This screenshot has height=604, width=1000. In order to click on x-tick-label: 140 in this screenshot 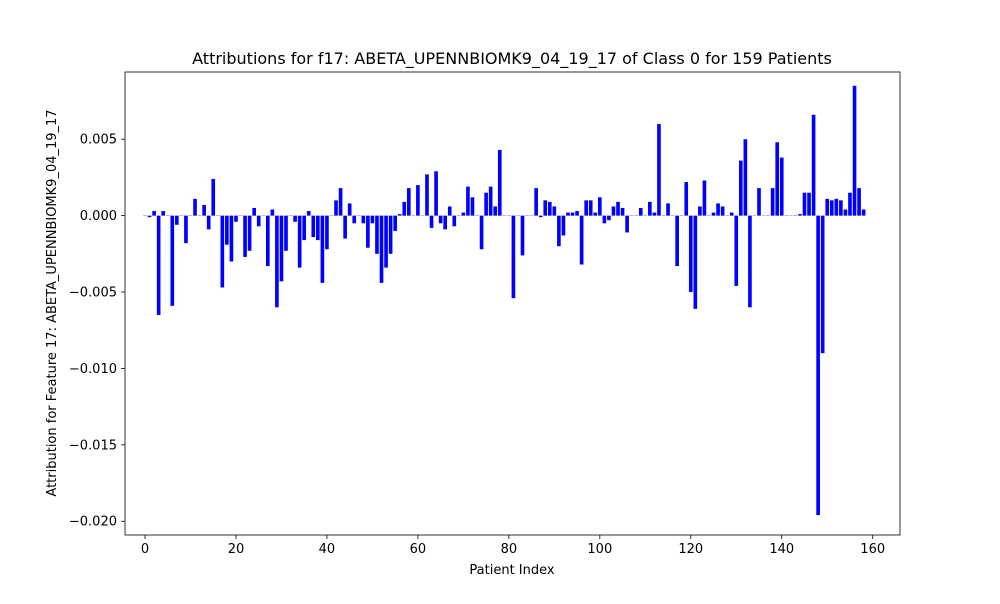, I will do `click(781, 549)`.